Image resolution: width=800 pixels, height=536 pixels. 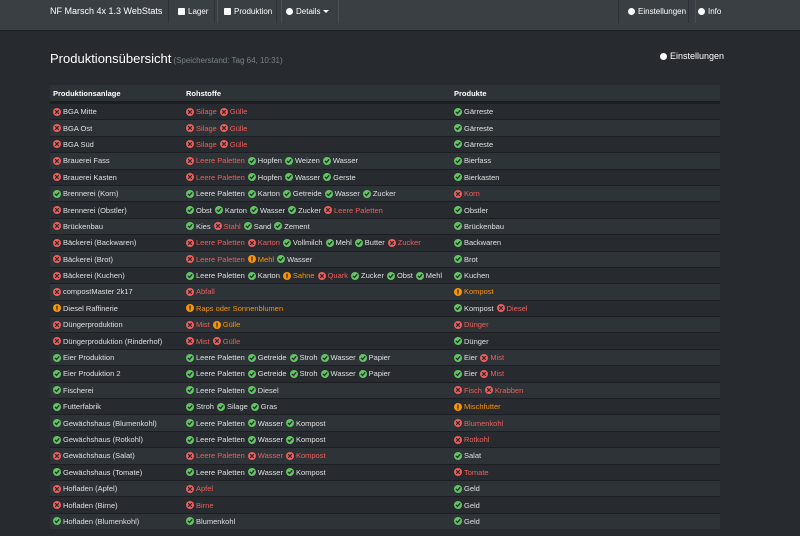 What do you see at coordinates (307, 161) in the screenshot?
I see `item-label: Weizen` at bounding box center [307, 161].